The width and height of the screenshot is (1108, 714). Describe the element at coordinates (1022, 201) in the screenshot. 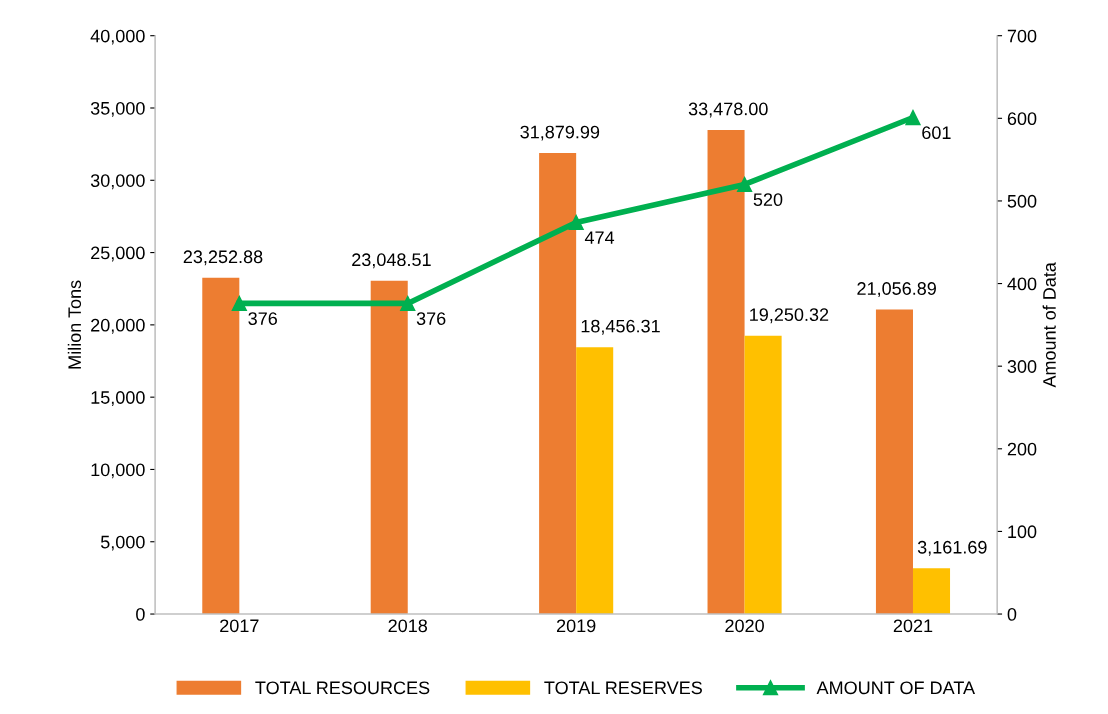

I see `y2-tick-label: 500` at that location.